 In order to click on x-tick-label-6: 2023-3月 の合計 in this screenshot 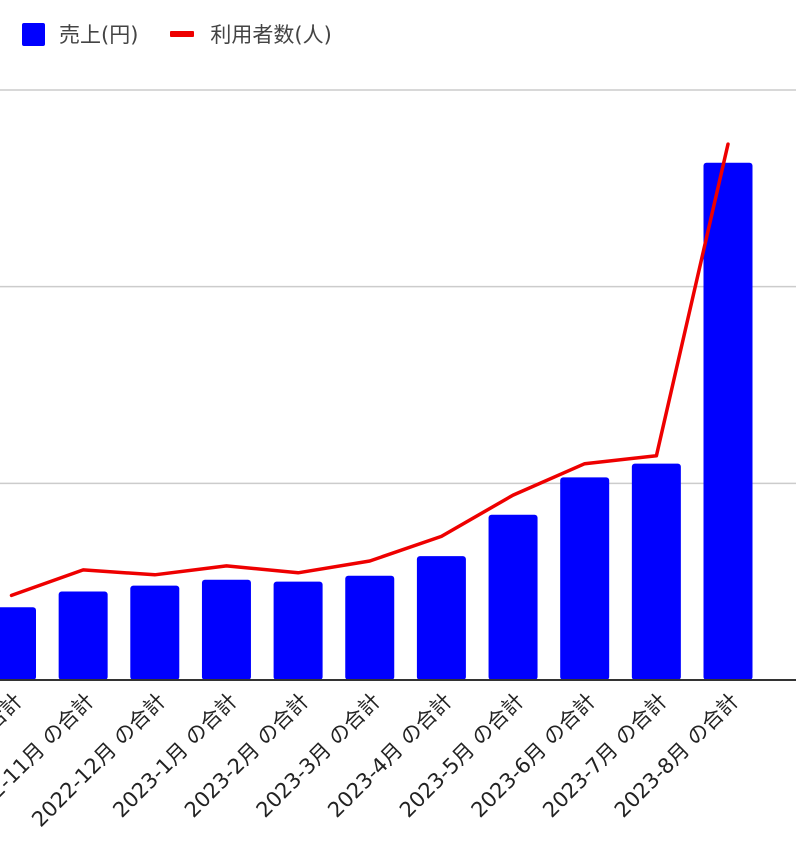, I will do `click(319, 756)`.